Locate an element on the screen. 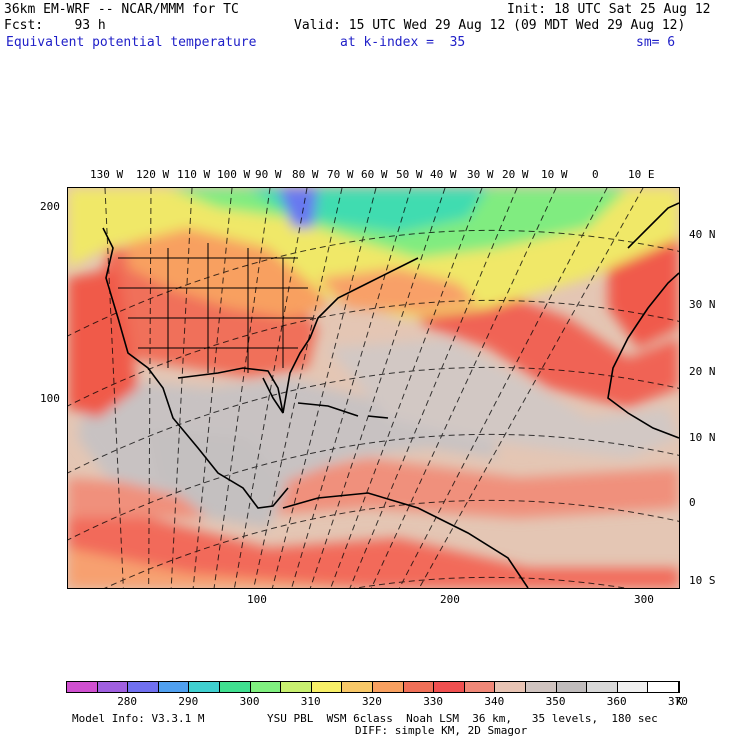  colorbar-label-9: 370 is located at coordinates (678, 701).